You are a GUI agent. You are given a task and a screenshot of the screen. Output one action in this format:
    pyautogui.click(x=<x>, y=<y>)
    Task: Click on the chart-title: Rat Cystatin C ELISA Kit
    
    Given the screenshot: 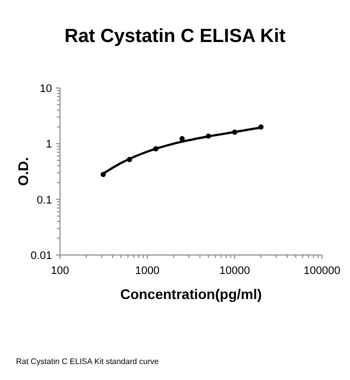 What is the action you would take?
    pyautogui.click(x=175, y=36)
    